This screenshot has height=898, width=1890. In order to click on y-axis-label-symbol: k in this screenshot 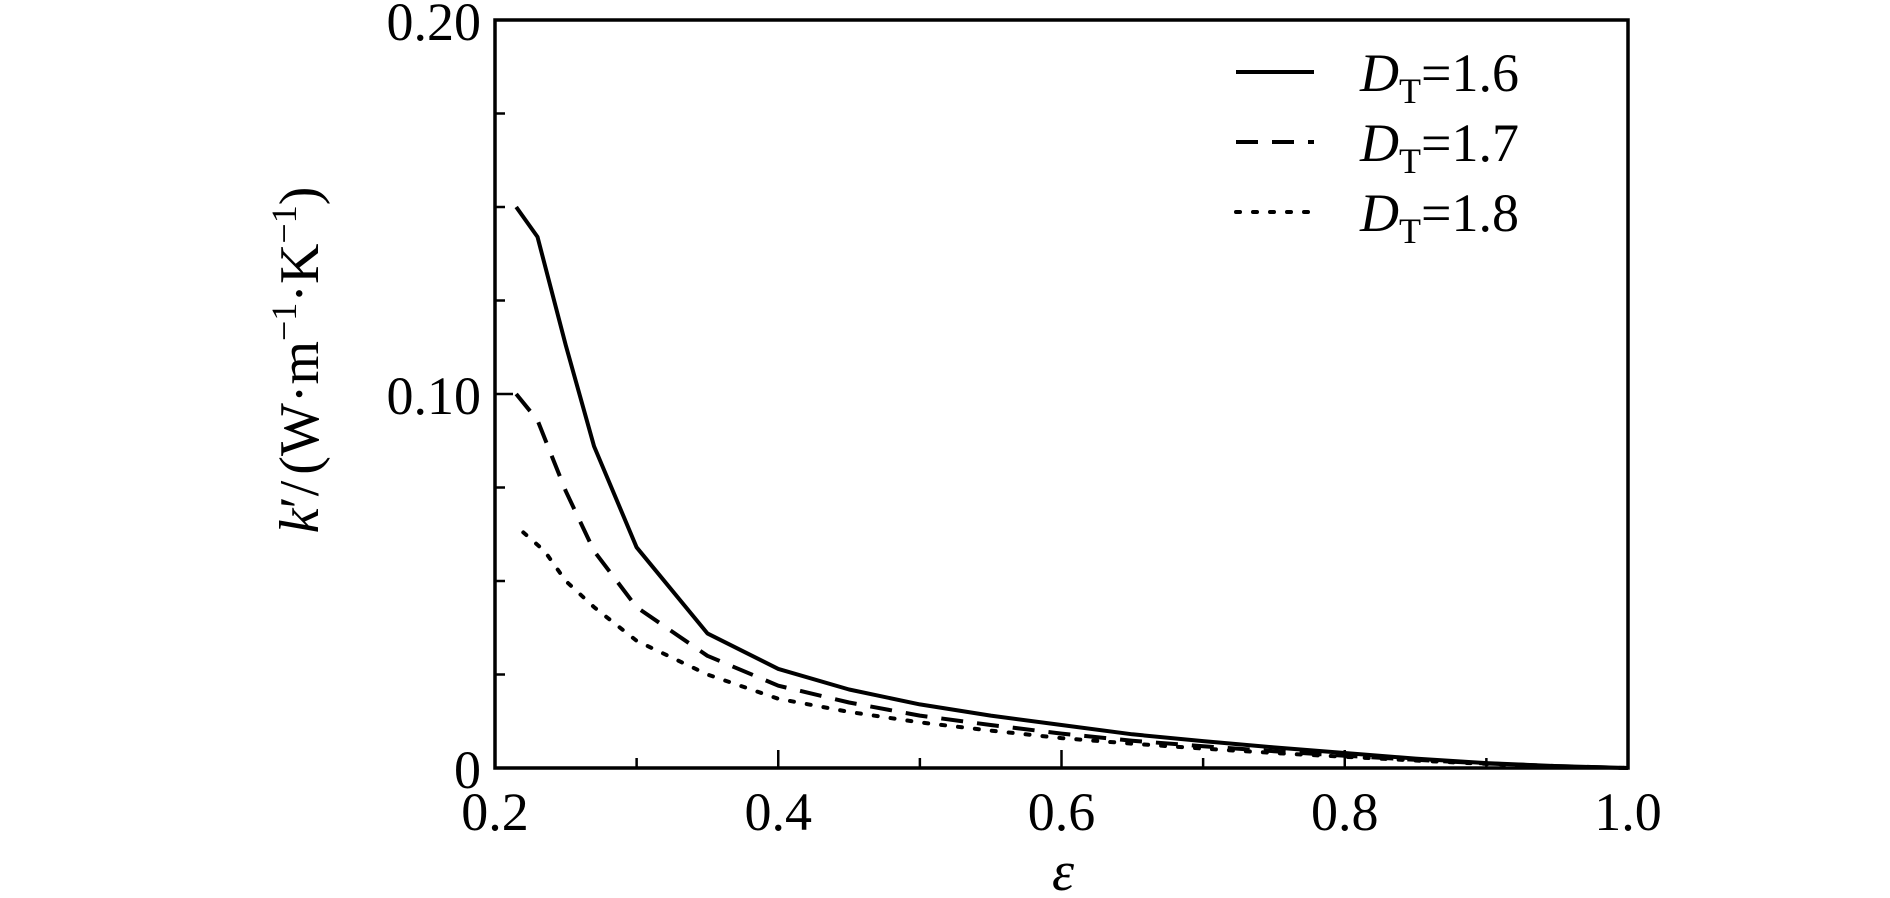, I will do `click(300, 520)`.